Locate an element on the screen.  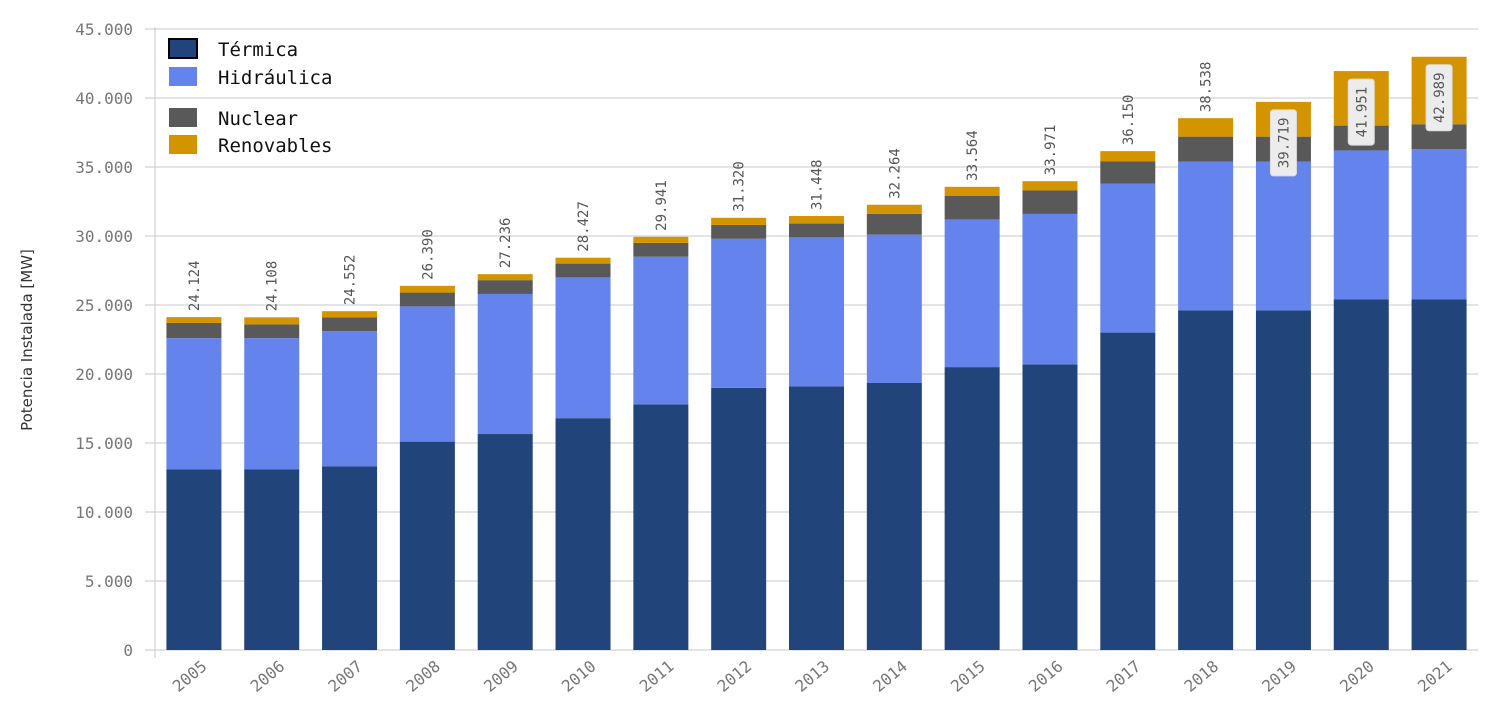
bar-segment-termica-2013 is located at coordinates (816, 518).